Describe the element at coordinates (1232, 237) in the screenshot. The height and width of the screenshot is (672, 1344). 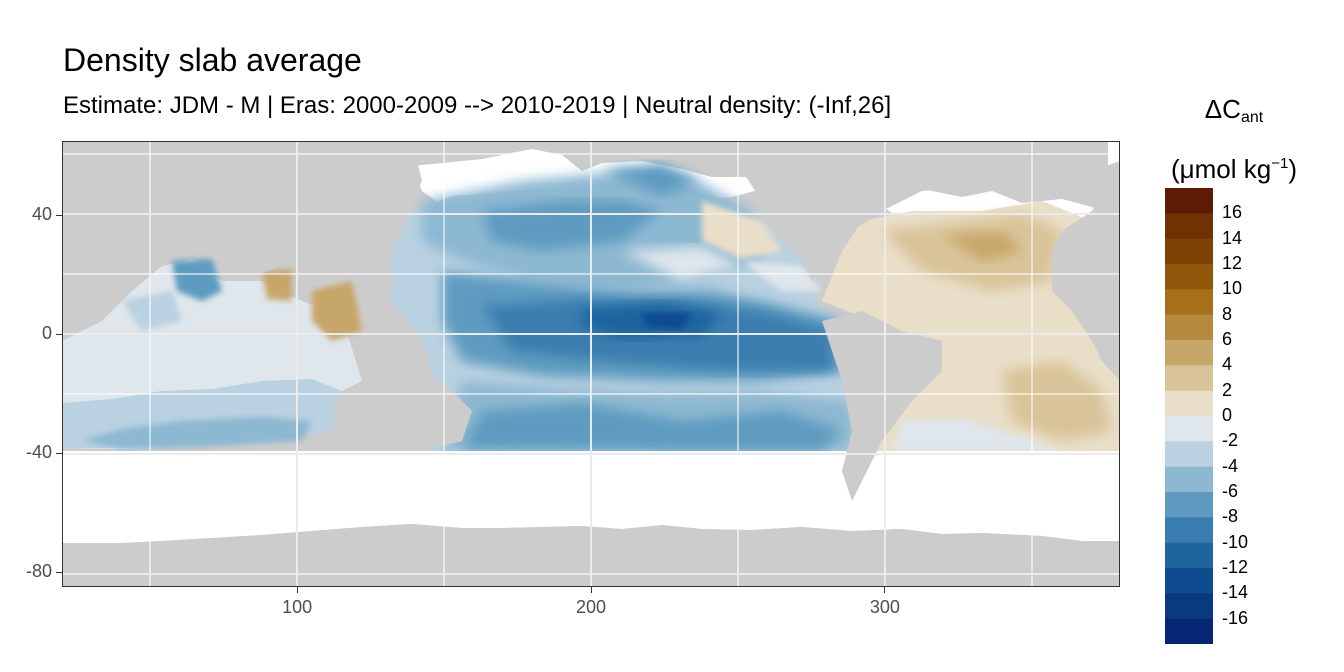
I see `legend-label: 14` at that location.